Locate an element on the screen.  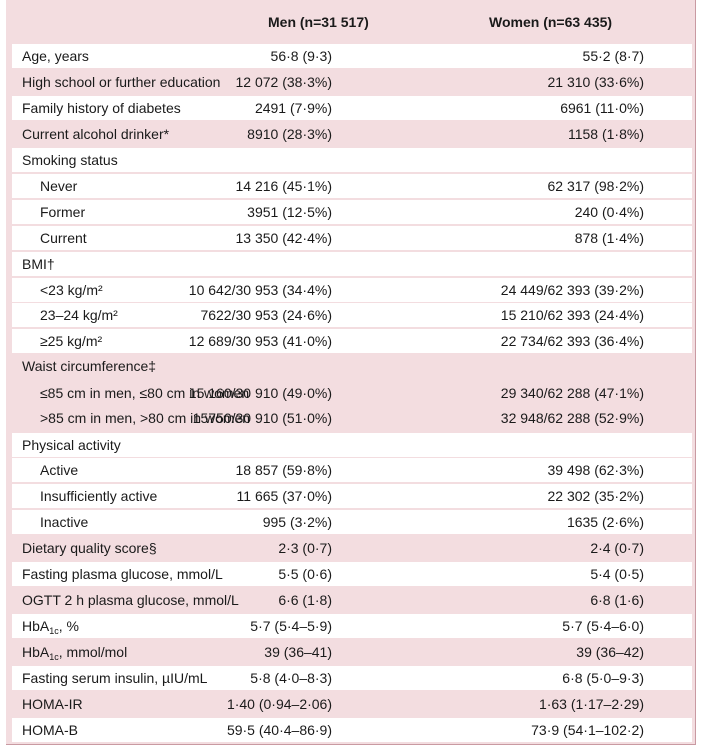
table-row: Inactive 995 (3·2%) 1635 (2·6%) is located at coordinates (352, 522).